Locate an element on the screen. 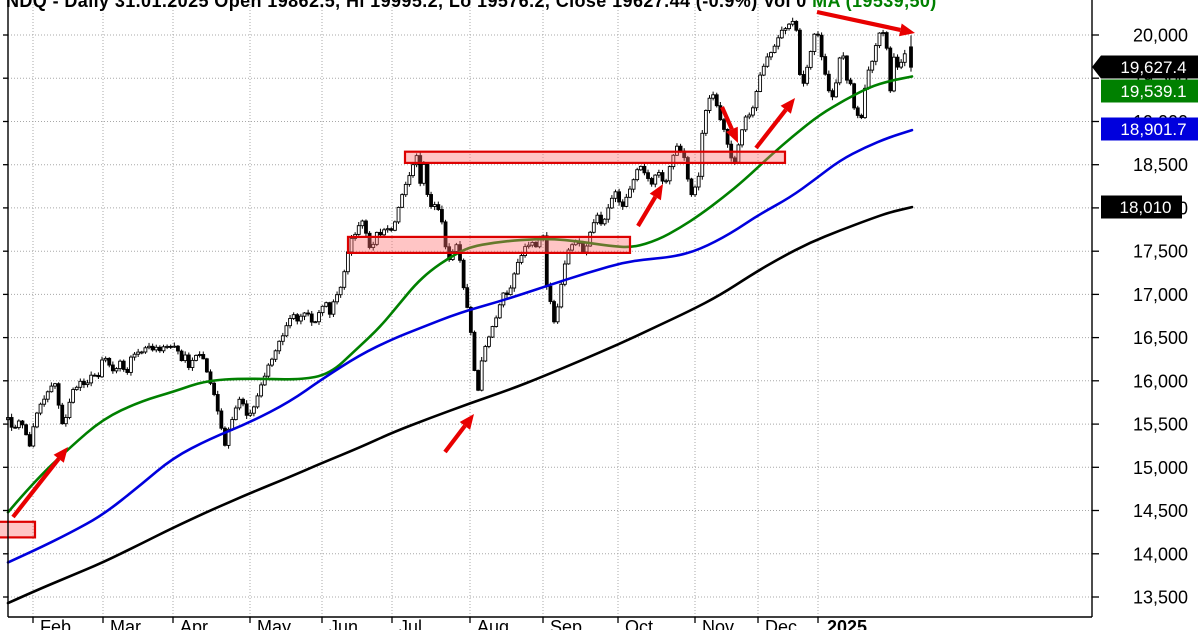  y-axis-label: 20,000 is located at coordinates (1160, 36).